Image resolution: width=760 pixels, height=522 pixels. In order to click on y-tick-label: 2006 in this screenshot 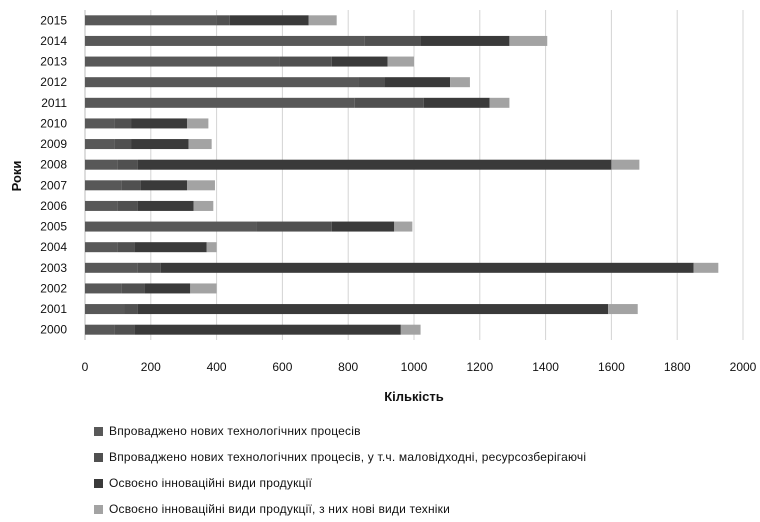, I will do `click(53, 206)`.